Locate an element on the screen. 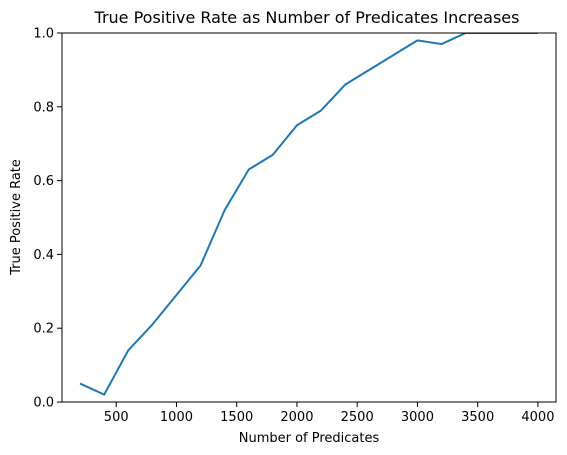 The image size is (567, 455). x-tick-label: 500 is located at coordinates (116, 417).